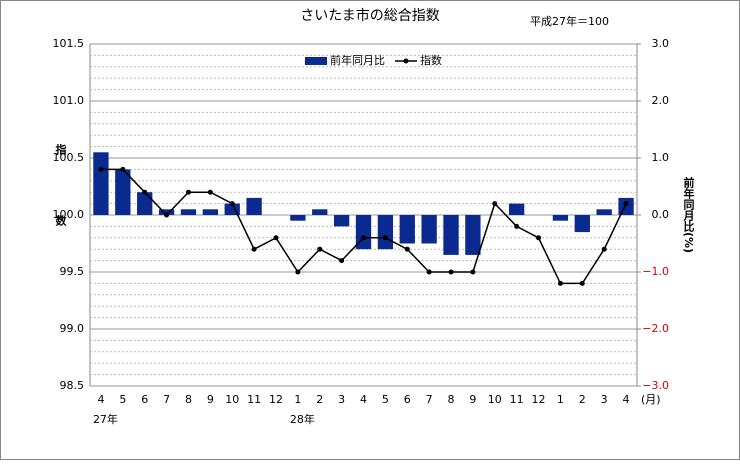 This screenshot has width=740, height=464. What do you see at coordinates (661, 43) in the screenshot?
I see `y2-tick-label: 3.0` at bounding box center [661, 43].